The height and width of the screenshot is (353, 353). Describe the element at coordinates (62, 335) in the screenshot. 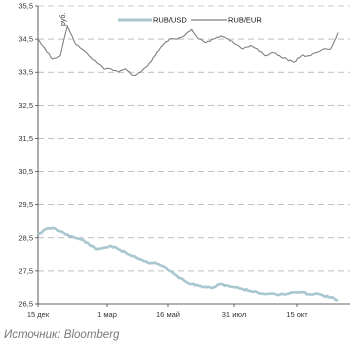

I see `source-note: Источник: Bloomberg` at that location.